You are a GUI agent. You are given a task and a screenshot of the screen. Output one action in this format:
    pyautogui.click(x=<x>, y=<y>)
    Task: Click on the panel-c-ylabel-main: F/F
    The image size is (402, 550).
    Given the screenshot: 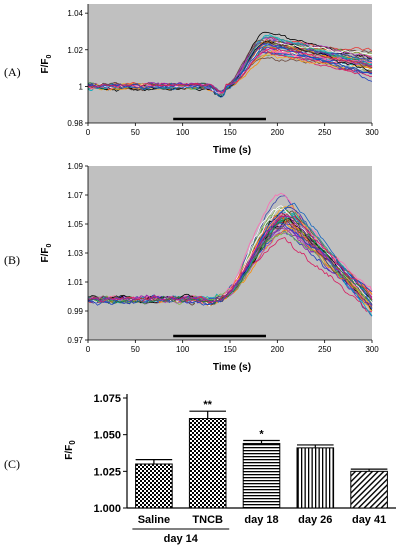 What is the action you would take?
    pyautogui.click(x=69, y=452)
    